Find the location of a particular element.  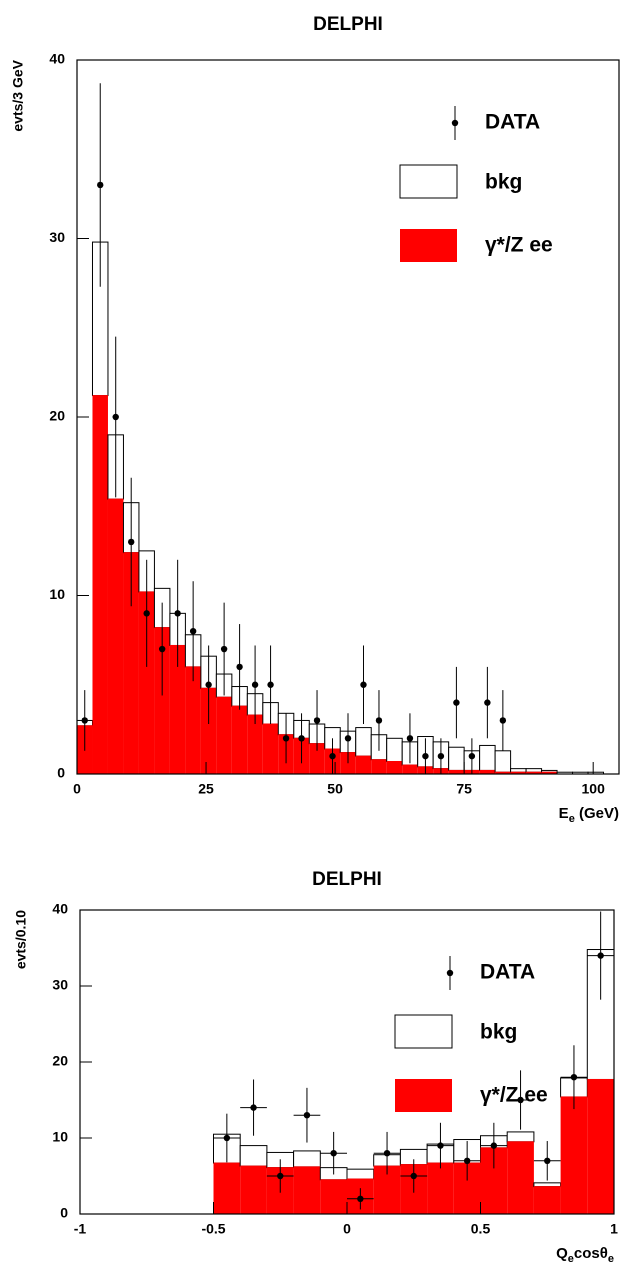

x-tick-label: 75 is located at coordinates (464, 789).